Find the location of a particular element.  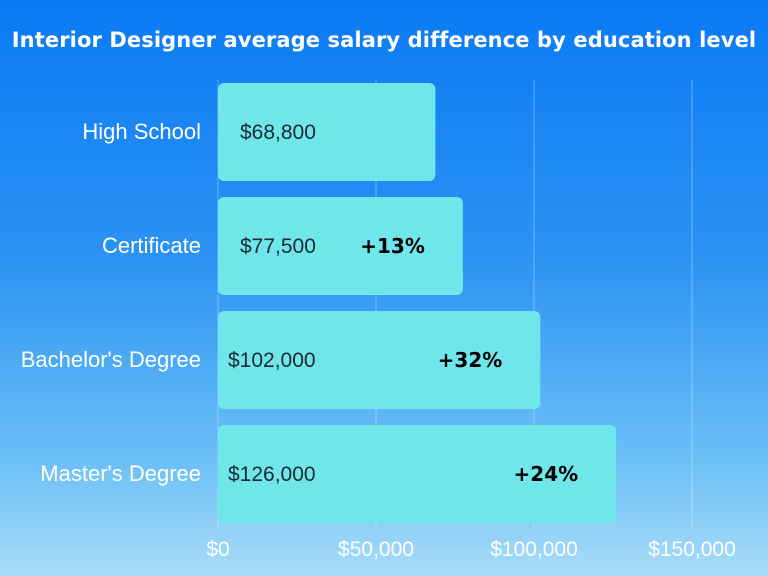

category-label: High School is located at coordinates (141, 131).